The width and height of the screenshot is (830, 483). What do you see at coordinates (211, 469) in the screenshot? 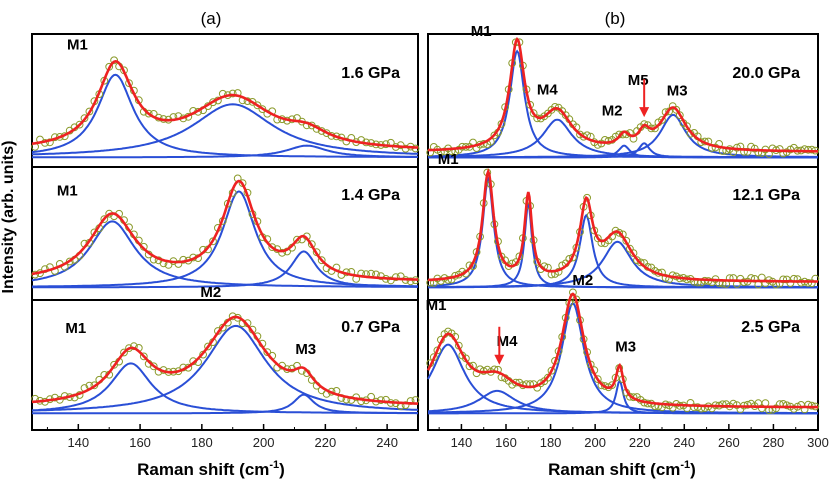
I see `panel-a-x-axis-label: Raman shift (cm-1)` at bounding box center [211, 469].